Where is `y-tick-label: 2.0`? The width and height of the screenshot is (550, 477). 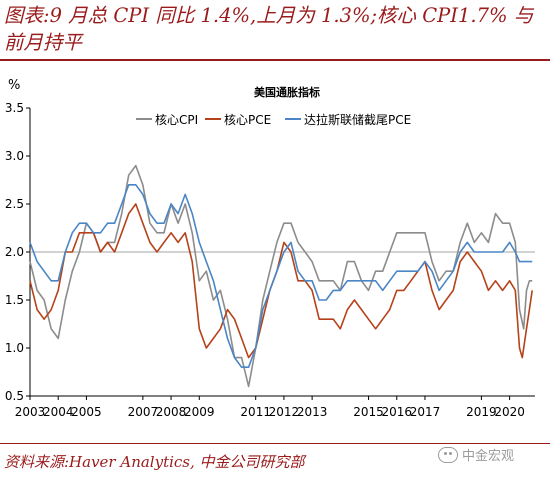 y-tick-label: 2.0 is located at coordinates (14, 252).